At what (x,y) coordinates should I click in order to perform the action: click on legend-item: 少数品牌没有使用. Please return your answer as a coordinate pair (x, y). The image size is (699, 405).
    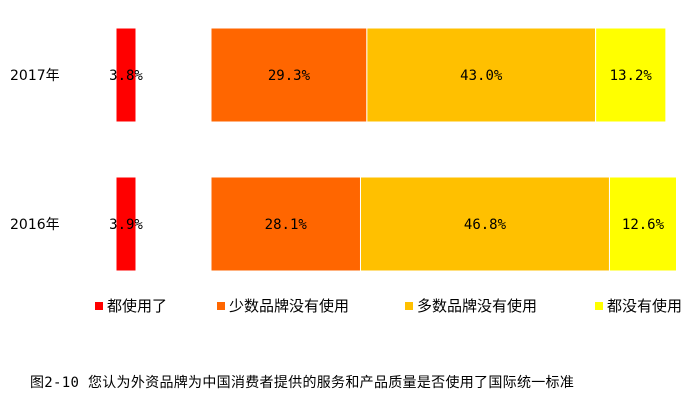
    Looking at the image, I should click on (283, 306).